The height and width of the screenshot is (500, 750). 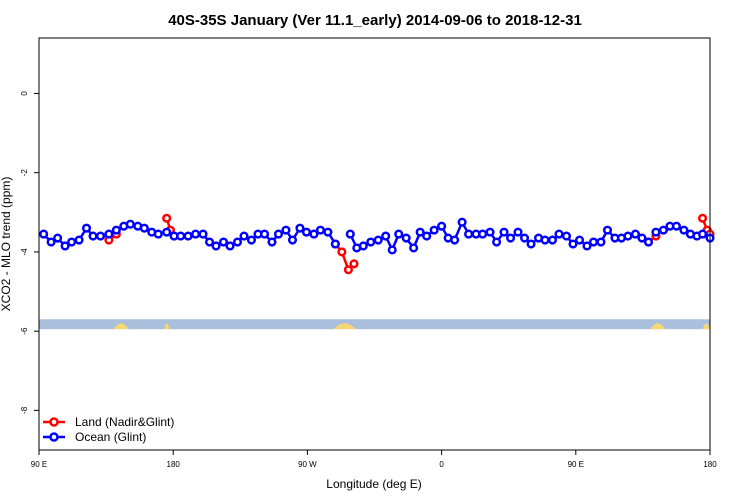 What do you see at coordinates (29, 252) in the screenshot?
I see `y-axis: 0 -2 -4 -6 -8` at bounding box center [29, 252].